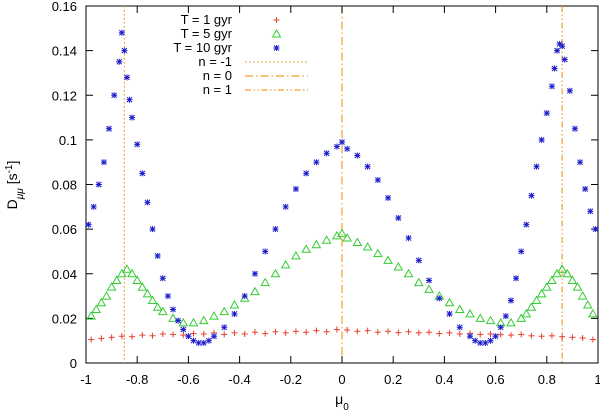 This screenshot has height=411, width=600. What do you see at coordinates (207, 19) in the screenshot?
I see `legend-label: T = 1 gyr` at bounding box center [207, 19].